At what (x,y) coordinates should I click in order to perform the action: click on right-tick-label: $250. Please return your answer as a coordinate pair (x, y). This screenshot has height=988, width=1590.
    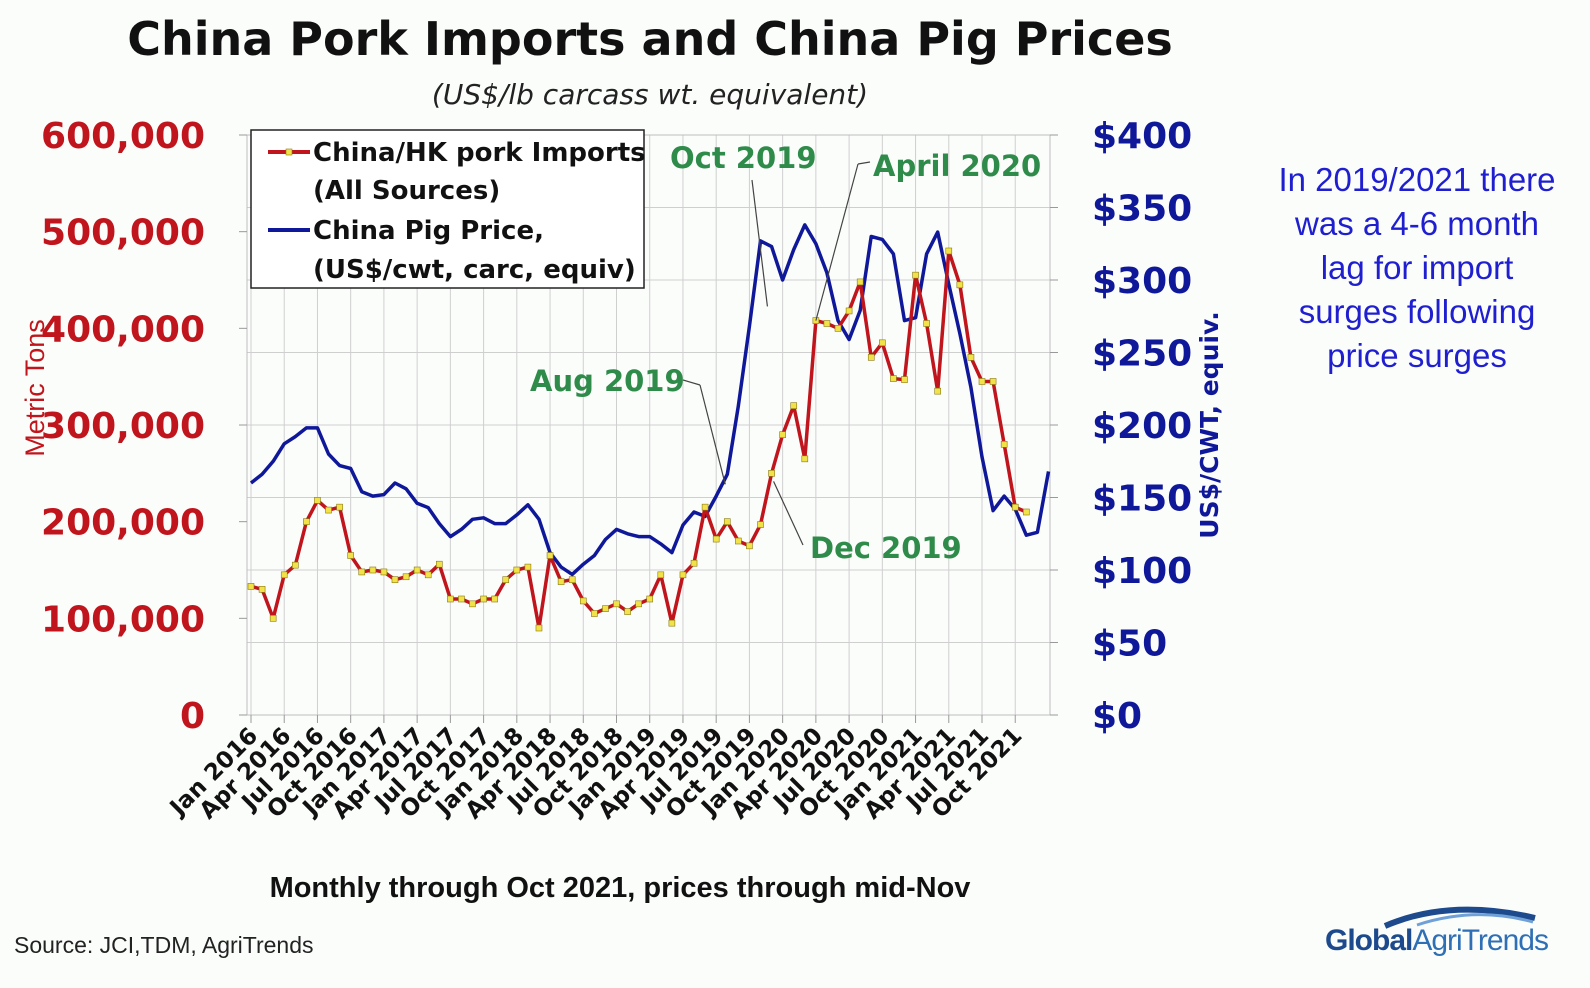
    Looking at the image, I should click on (1142, 354).